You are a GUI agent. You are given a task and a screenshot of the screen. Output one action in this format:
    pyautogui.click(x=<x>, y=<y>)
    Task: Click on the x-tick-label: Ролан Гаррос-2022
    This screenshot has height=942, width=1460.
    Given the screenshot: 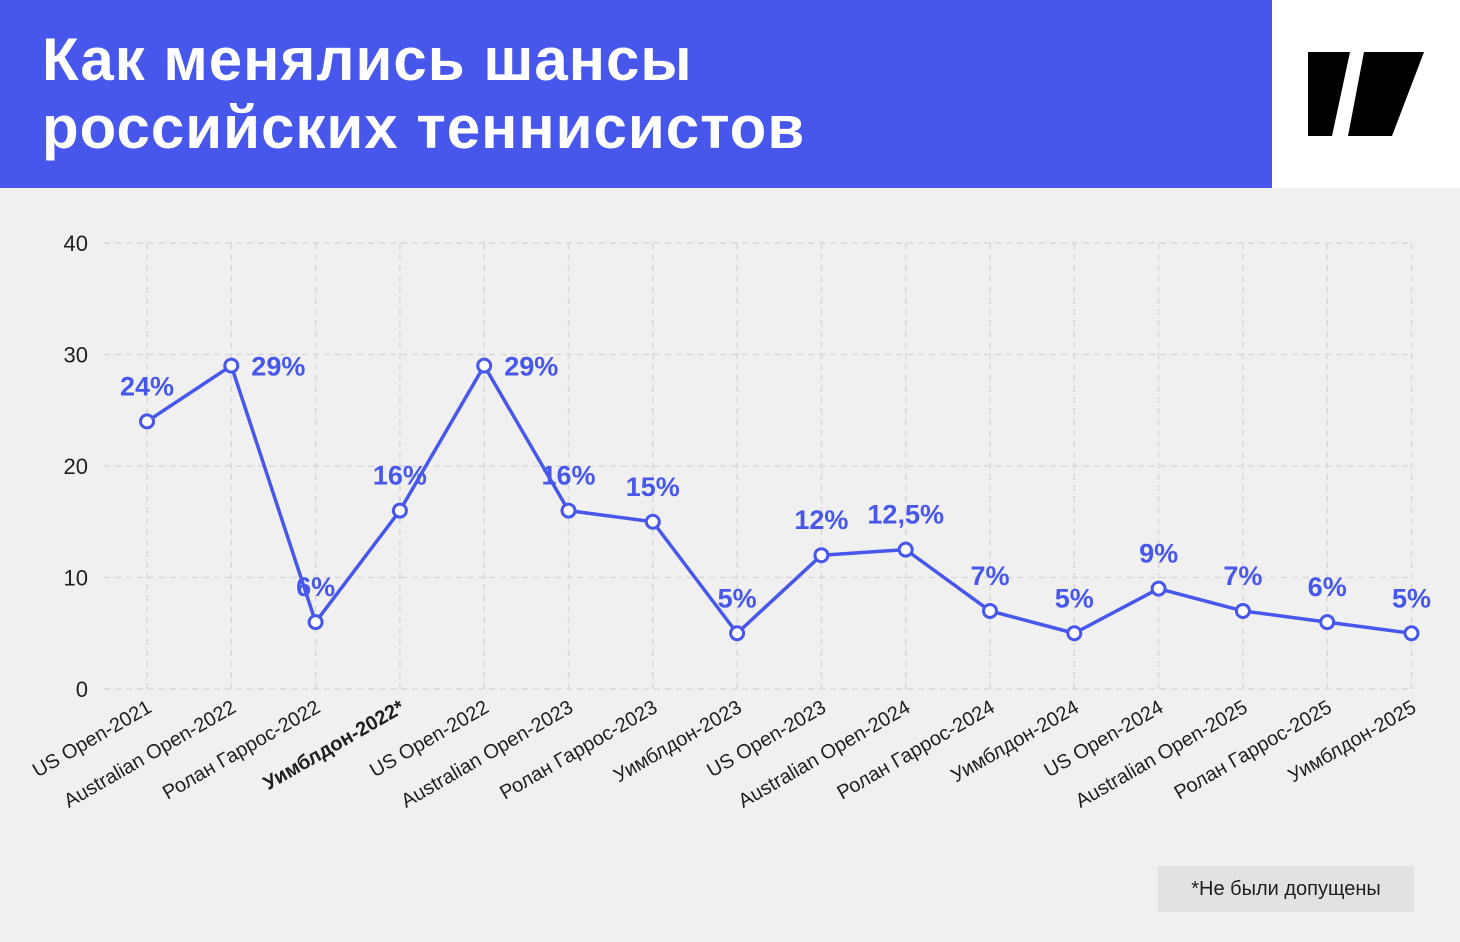 What is the action you would take?
    pyautogui.click(x=241, y=750)
    